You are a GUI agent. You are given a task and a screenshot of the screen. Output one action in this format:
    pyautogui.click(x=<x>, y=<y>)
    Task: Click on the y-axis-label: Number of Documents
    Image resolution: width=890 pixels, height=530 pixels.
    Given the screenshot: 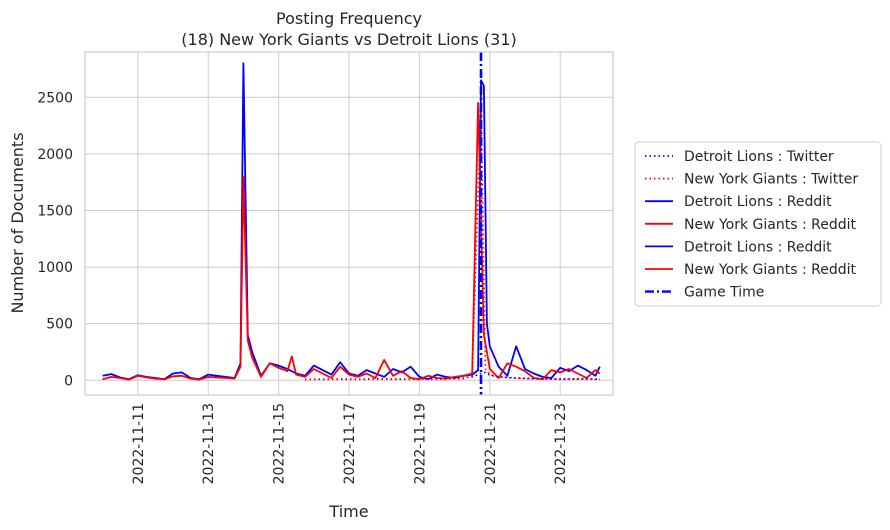 What is the action you would take?
    pyautogui.click(x=17, y=222)
    